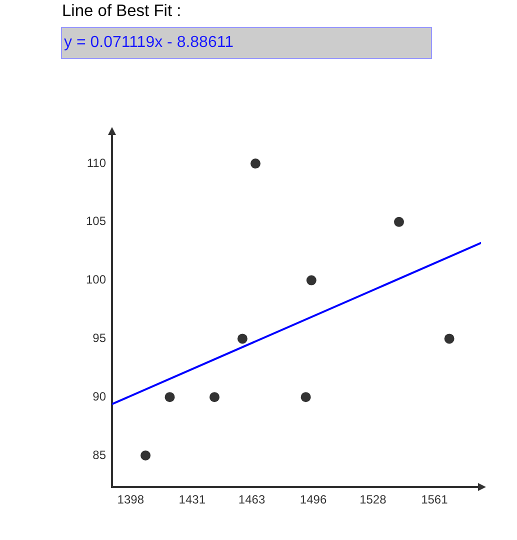 The width and height of the screenshot is (517, 540). What do you see at coordinates (96, 163) in the screenshot?
I see `y-tick-label: 110` at bounding box center [96, 163].